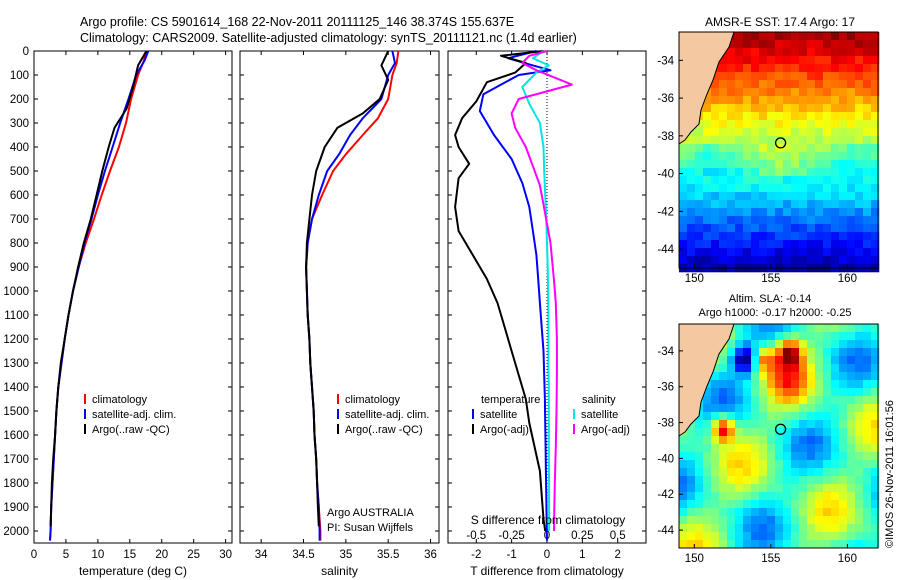 This screenshot has width=900, height=580. What do you see at coordinates (16, 484) in the screenshot?
I see `y-tick-label: 1800` at bounding box center [16, 484].